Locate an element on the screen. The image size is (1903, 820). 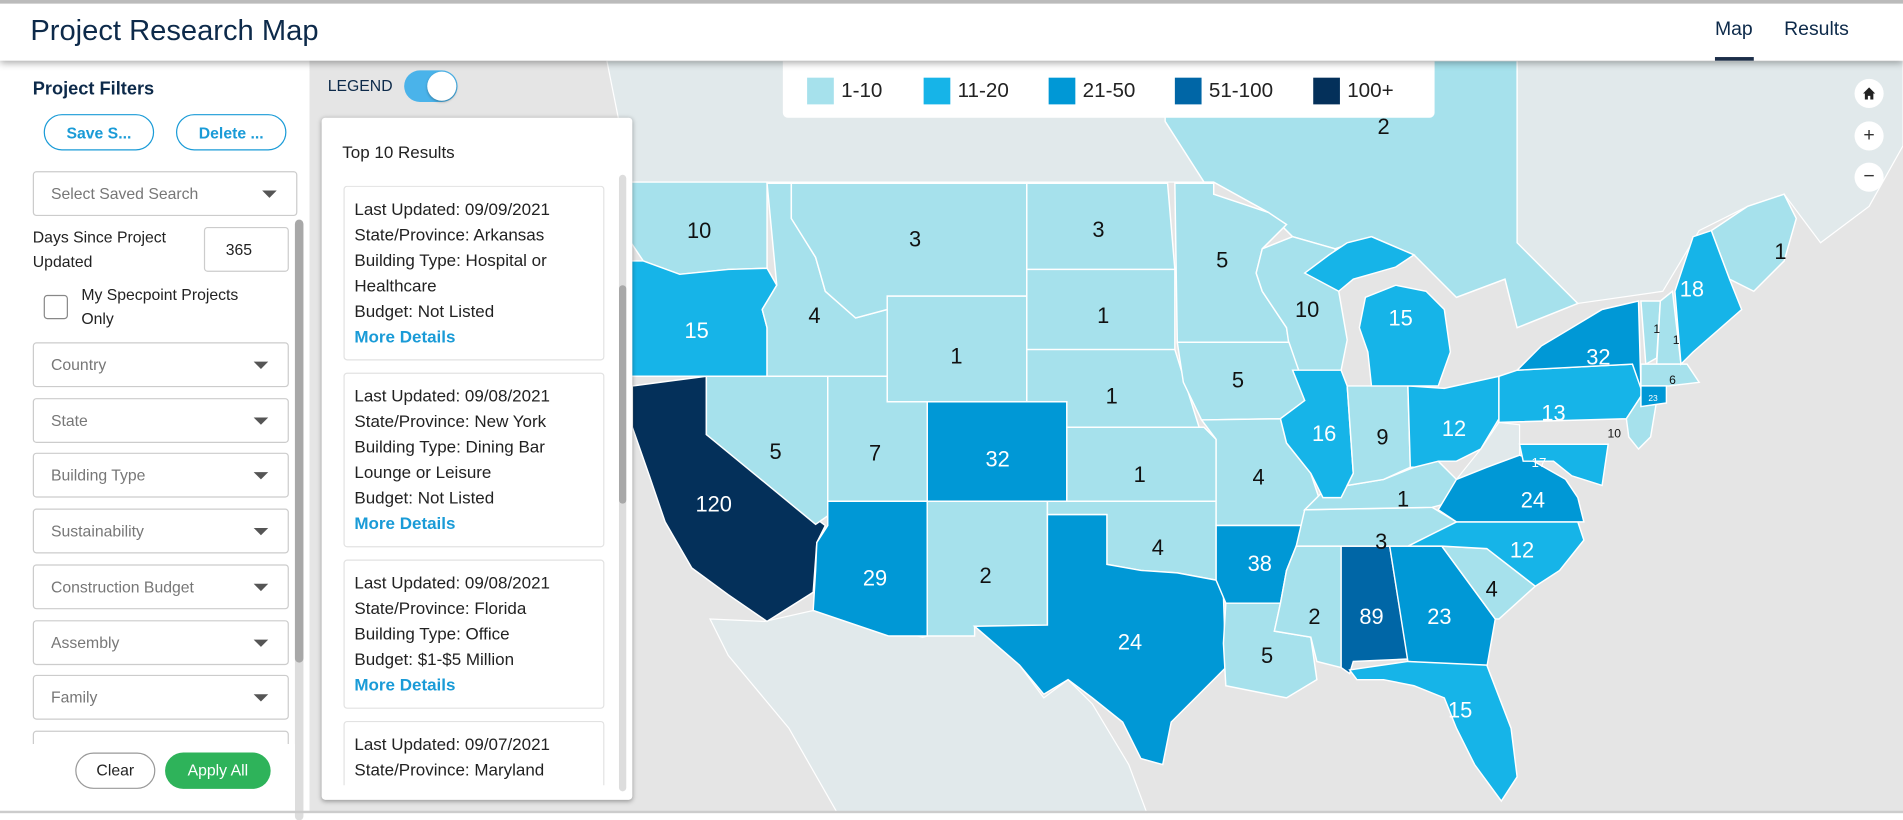
days-since-updated-input: 365 is located at coordinates (246, 249).